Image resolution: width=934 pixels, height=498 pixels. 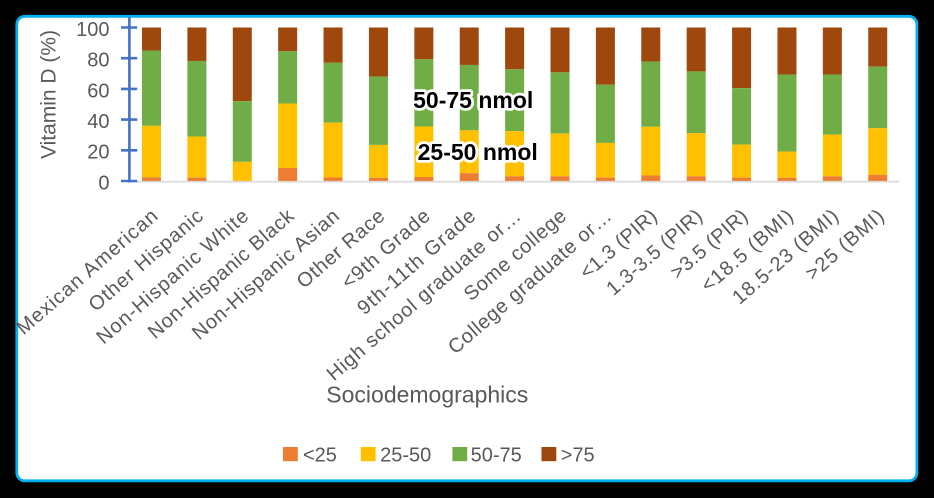 I want to click on svg-text: 60, so click(x=98, y=91).